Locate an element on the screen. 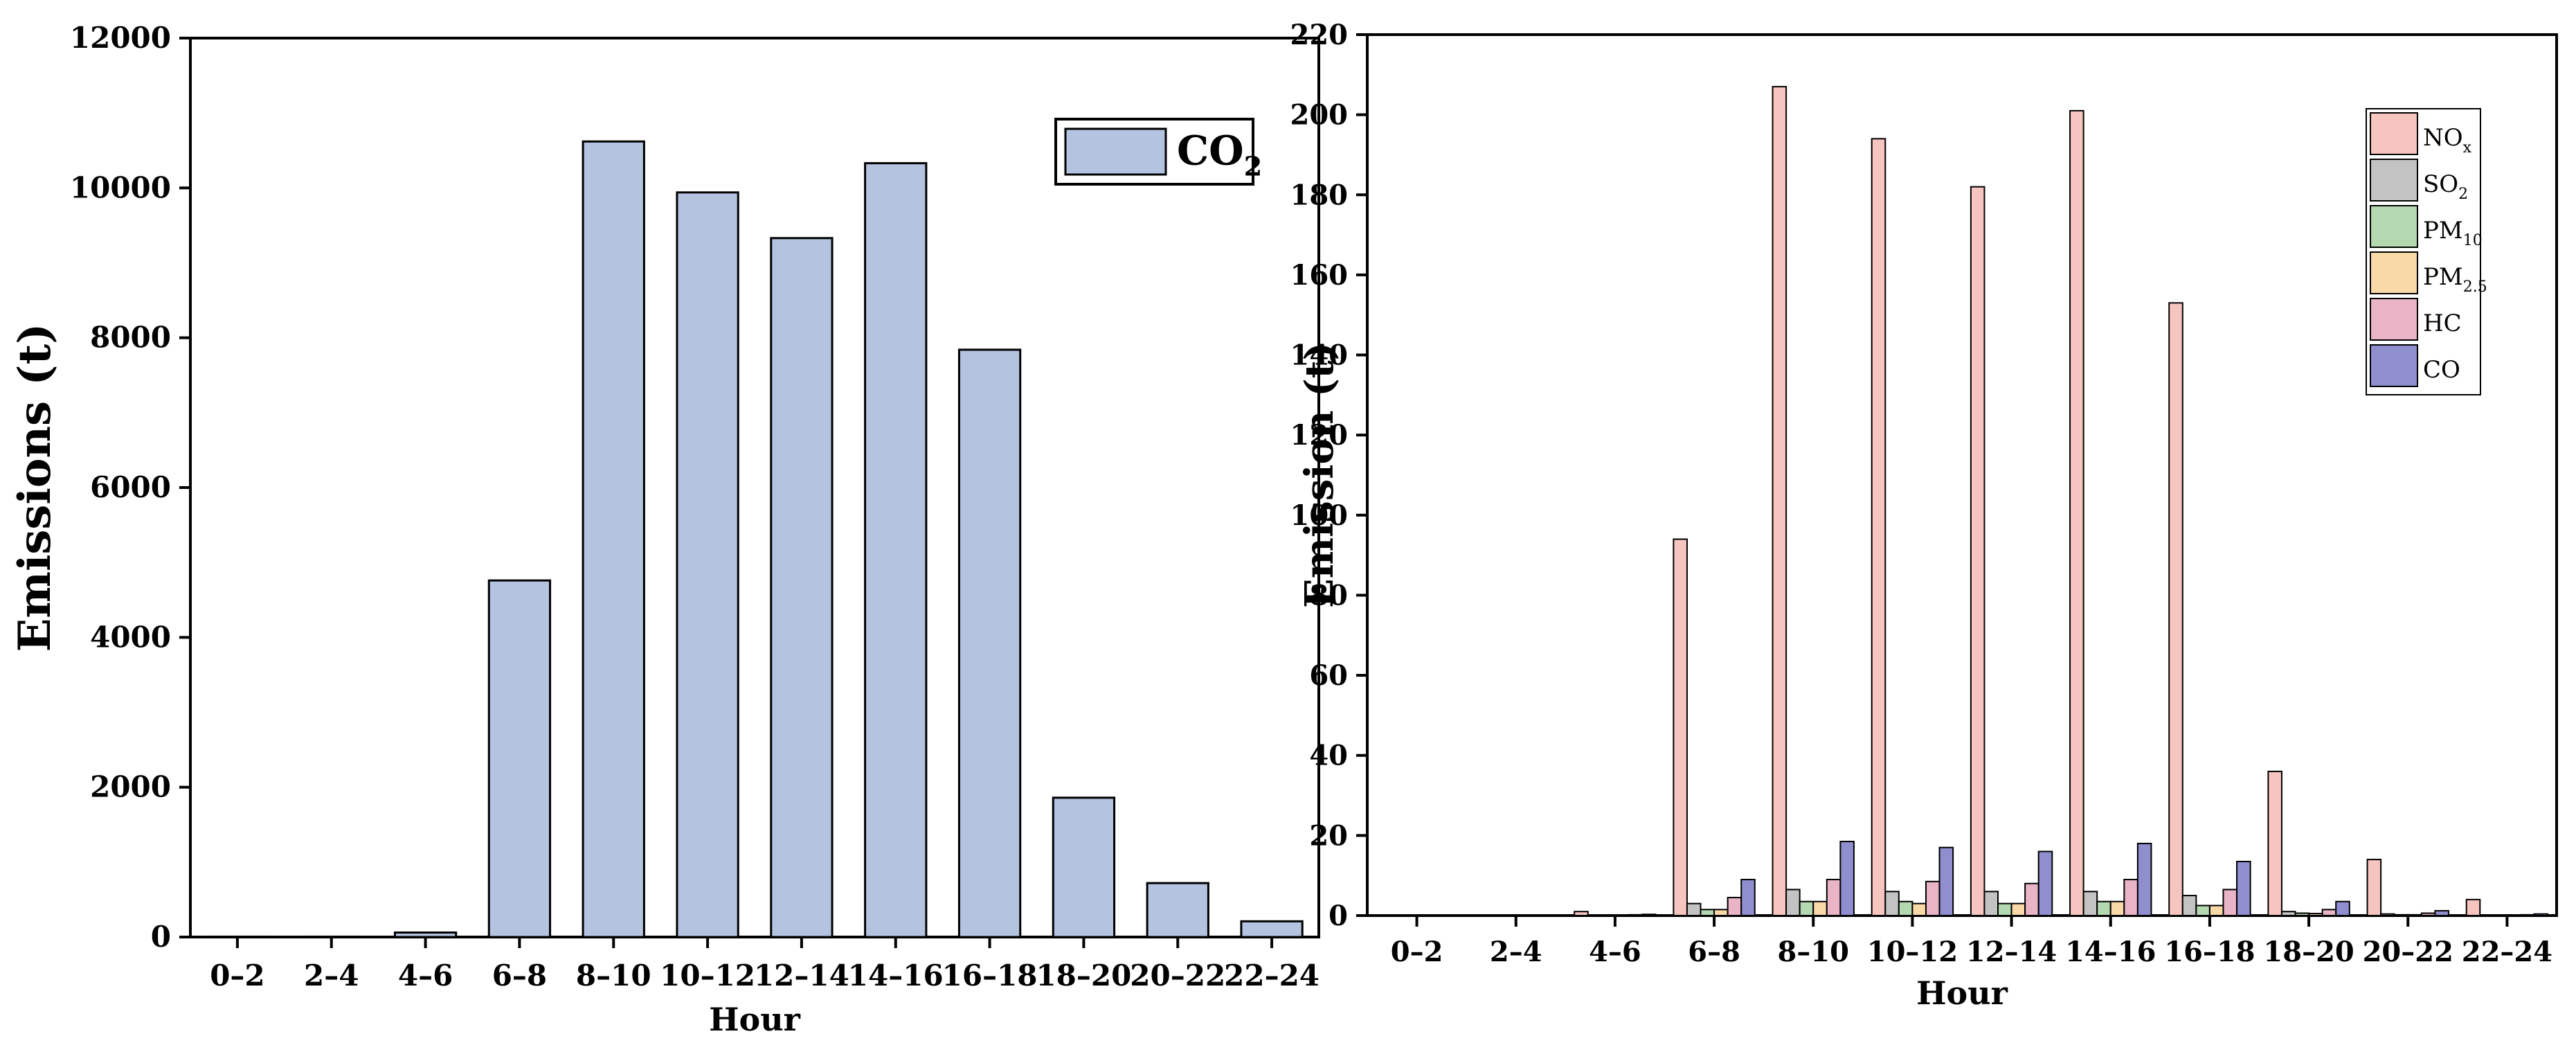 This screenshot has height=1043, width=2576. y-tick-label: 20 is located at coordinates (1329, 835).